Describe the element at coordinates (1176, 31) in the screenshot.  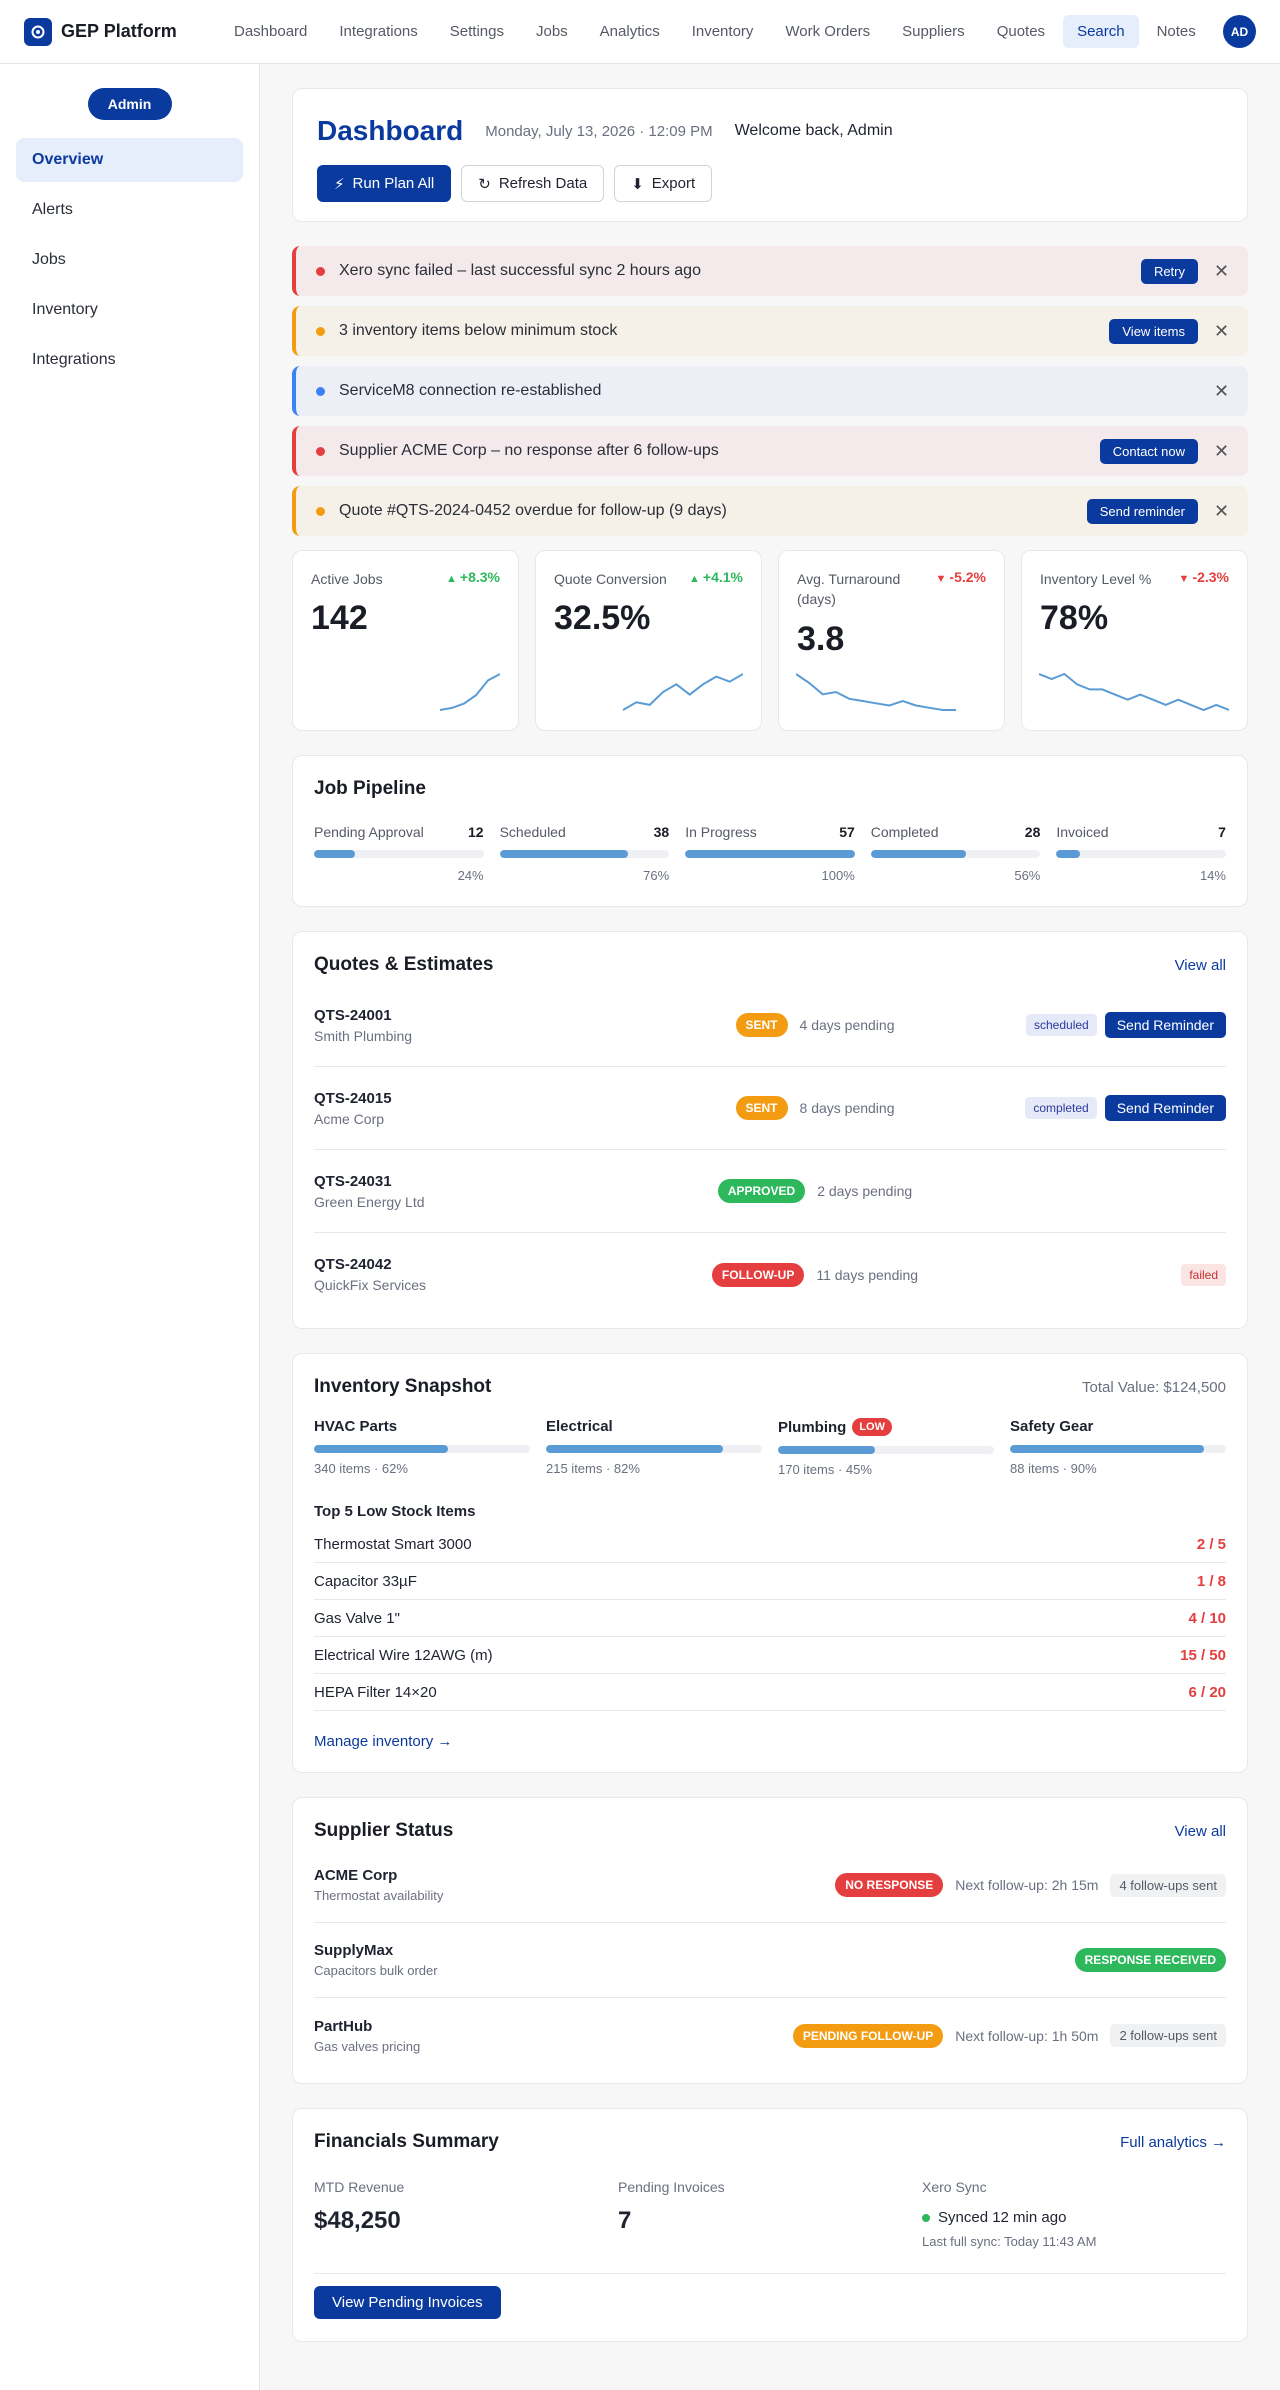
I see `nav-item-notes: Notes` at that location.